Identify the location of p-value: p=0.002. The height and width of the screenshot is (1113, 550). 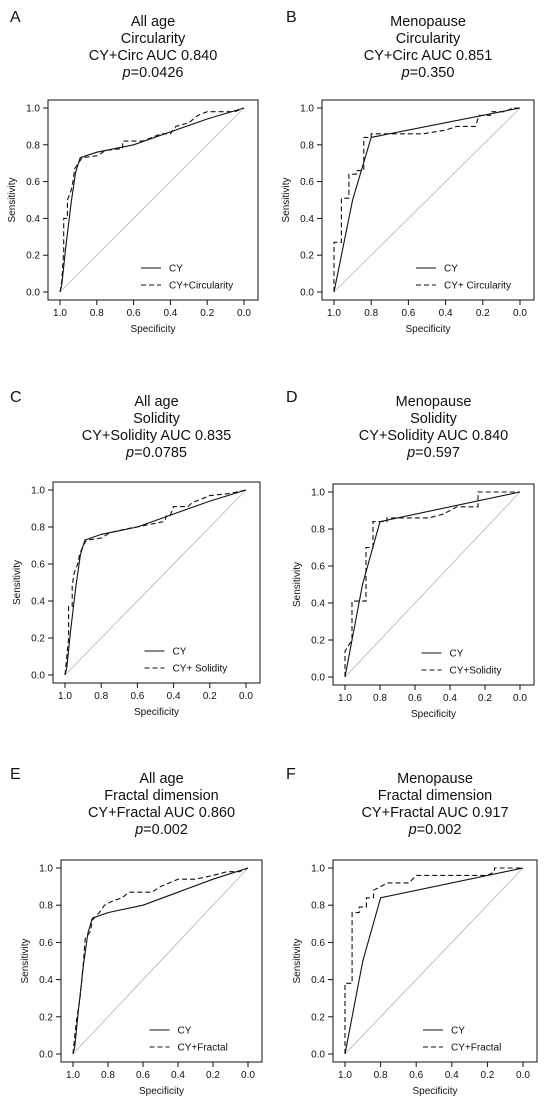
(161, 830).